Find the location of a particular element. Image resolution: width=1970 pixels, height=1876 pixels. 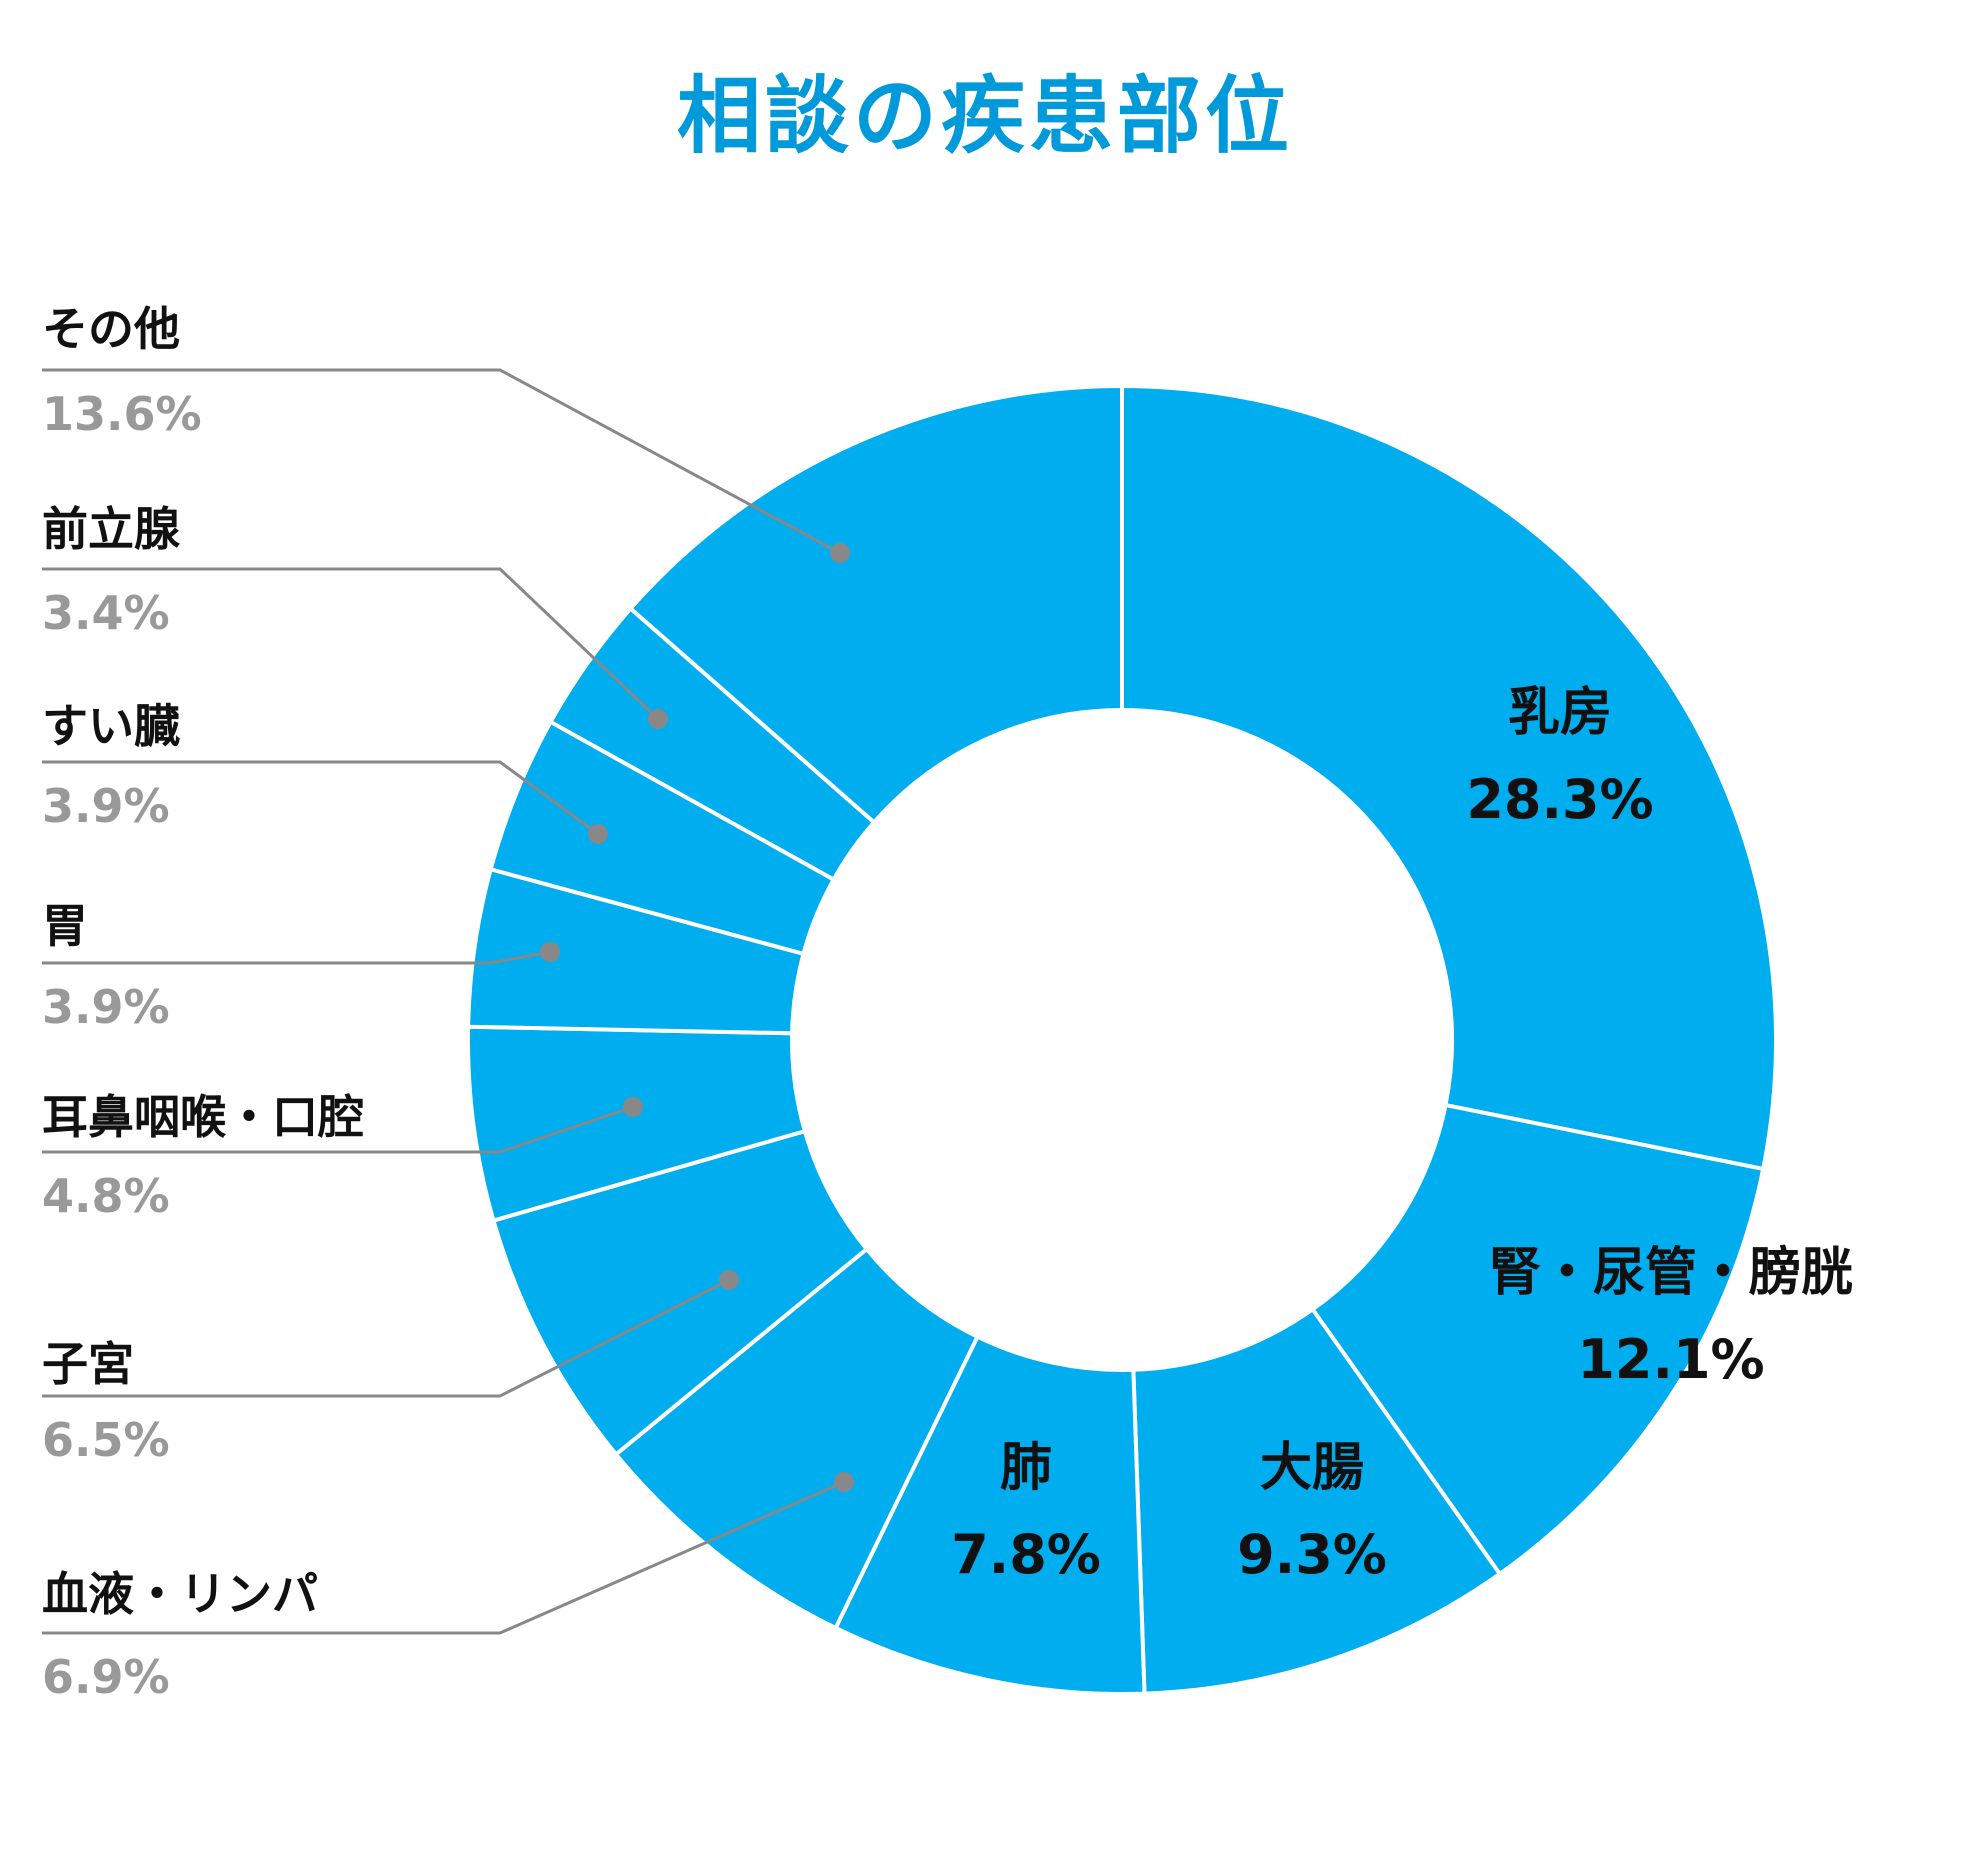

outer-value-10: 13.6% is located at coordinates (122, 414).